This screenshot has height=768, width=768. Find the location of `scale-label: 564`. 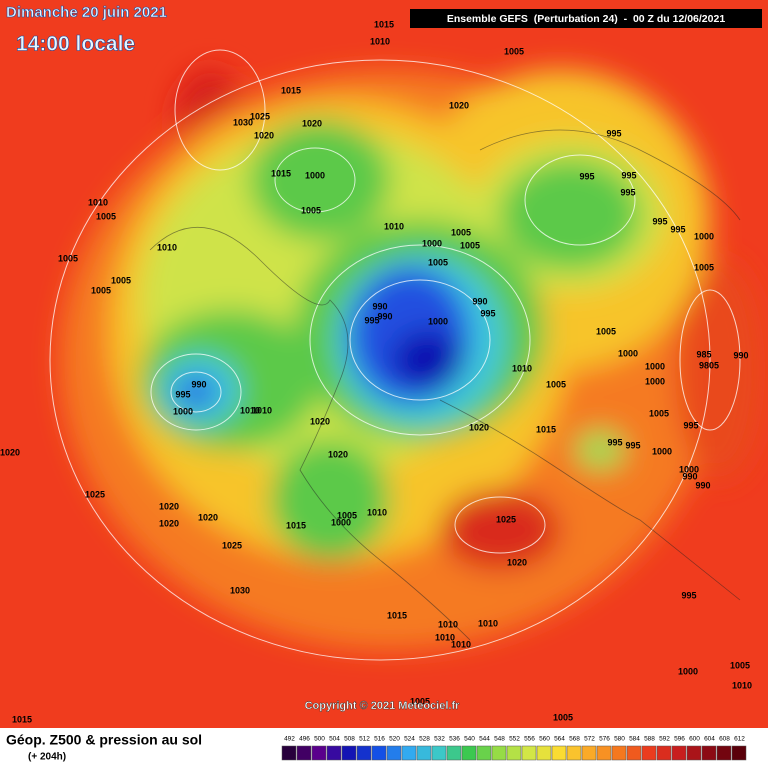

scale-label: 564 is located at coordinates (559, 739).